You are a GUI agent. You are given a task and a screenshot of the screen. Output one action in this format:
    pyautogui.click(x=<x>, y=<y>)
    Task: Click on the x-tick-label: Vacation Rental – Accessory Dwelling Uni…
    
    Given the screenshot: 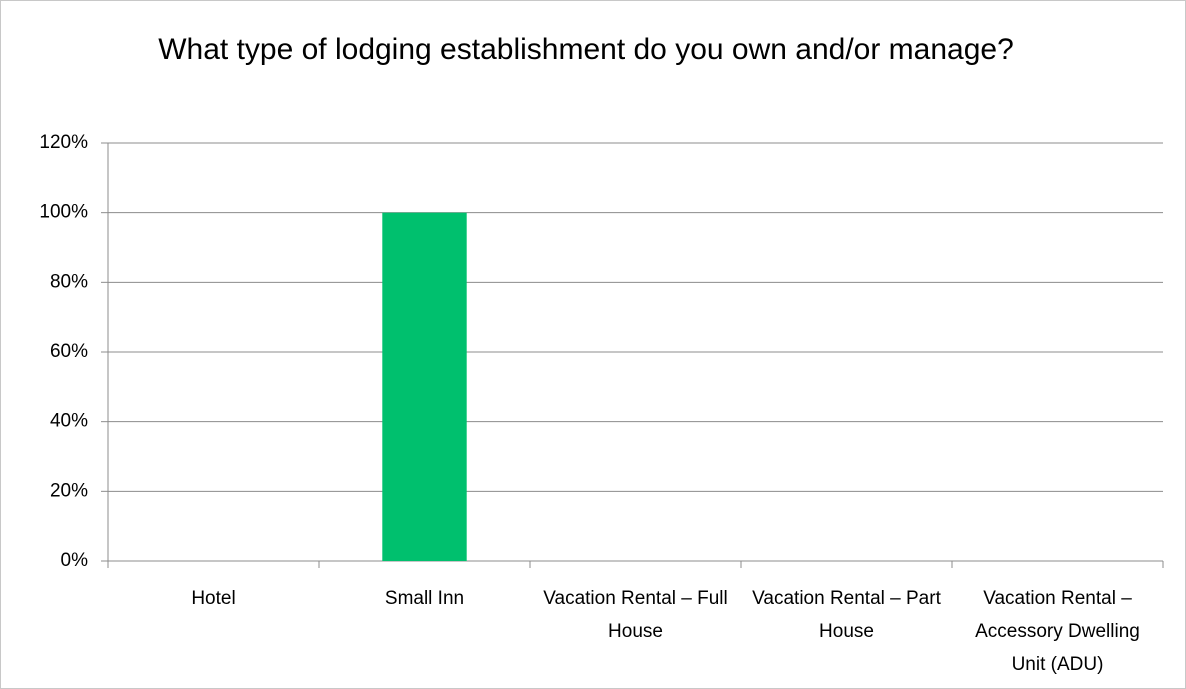 What is the action you would take?
    pyautogui.click(x=1057, y=631)
    